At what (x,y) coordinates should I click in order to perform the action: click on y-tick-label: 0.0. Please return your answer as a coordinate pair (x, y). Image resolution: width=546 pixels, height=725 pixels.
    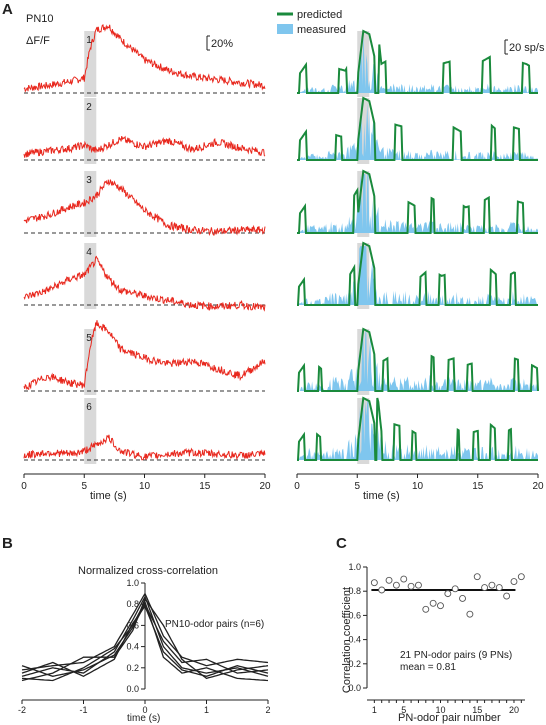
    Looking at the image, I should click on (354, 688).